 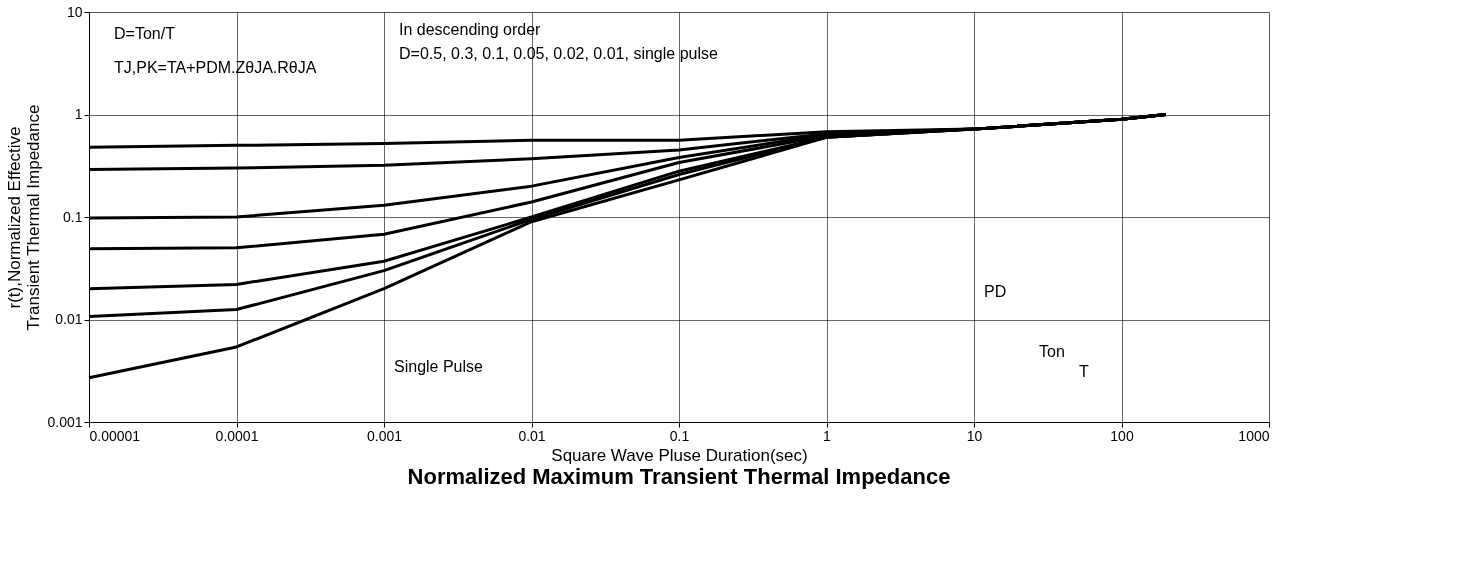 I want to click on annotation: T, so click(x=1084, y=371).